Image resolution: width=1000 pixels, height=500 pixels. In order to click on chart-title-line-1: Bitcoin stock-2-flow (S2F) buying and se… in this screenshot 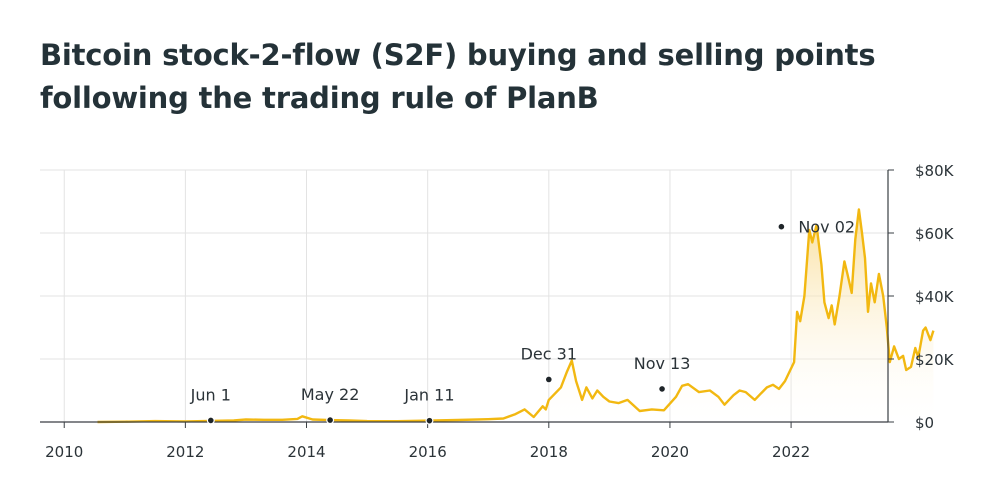, I will do `click(458, 55)`.